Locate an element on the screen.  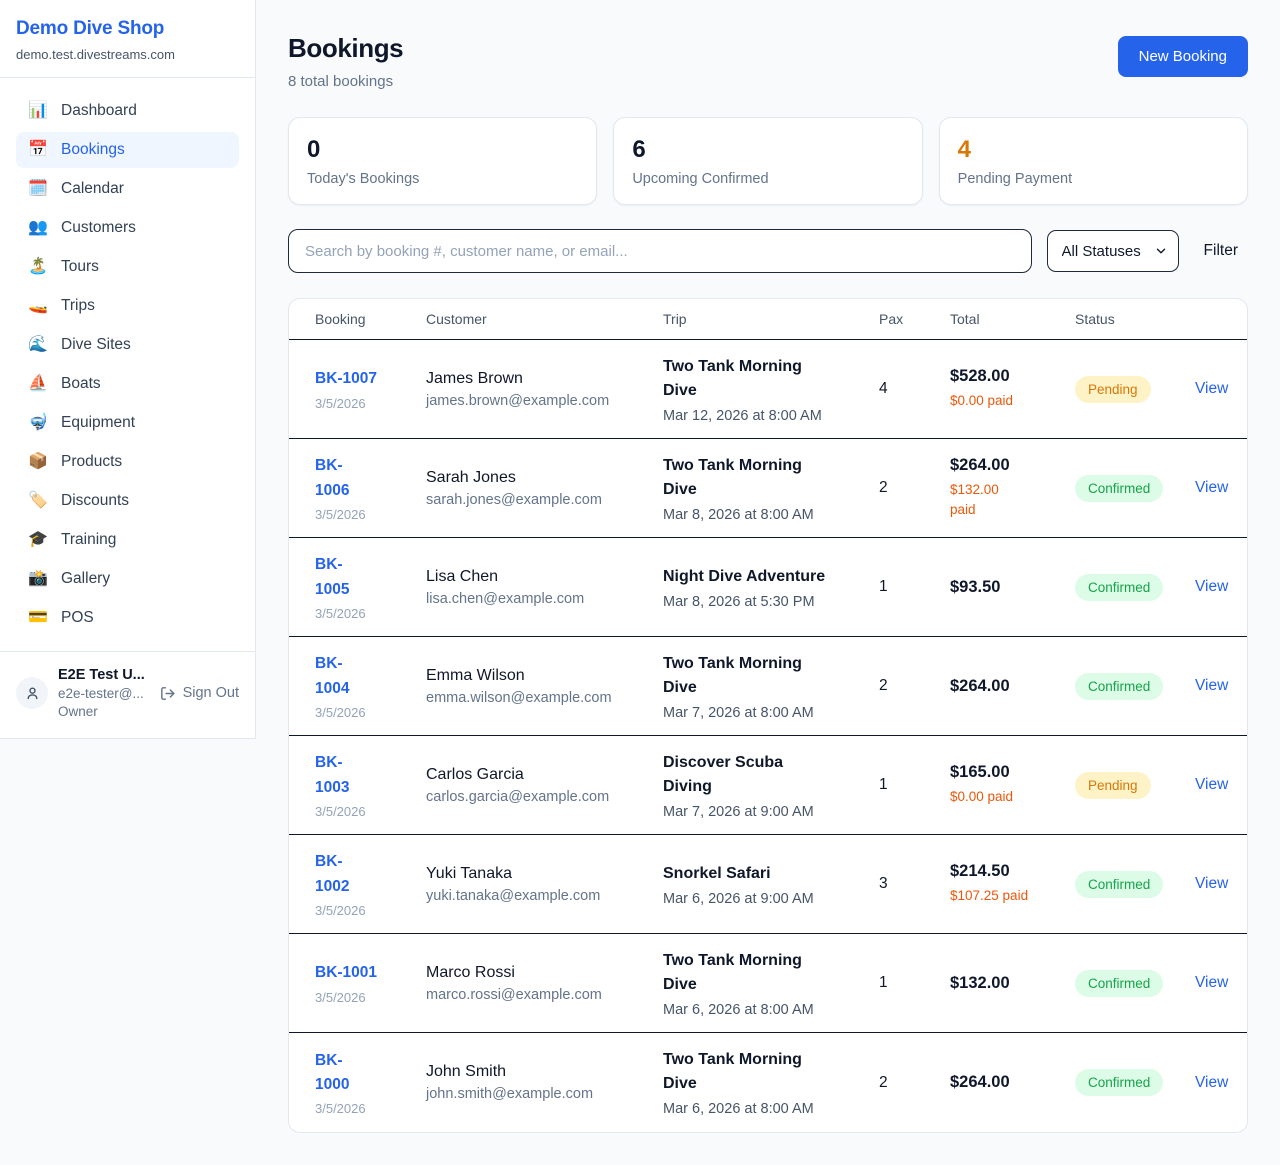
trip-cell: Snorkel Safari Mar 6, 2026 at 9:00 AM is located at coordinates (771, 884).